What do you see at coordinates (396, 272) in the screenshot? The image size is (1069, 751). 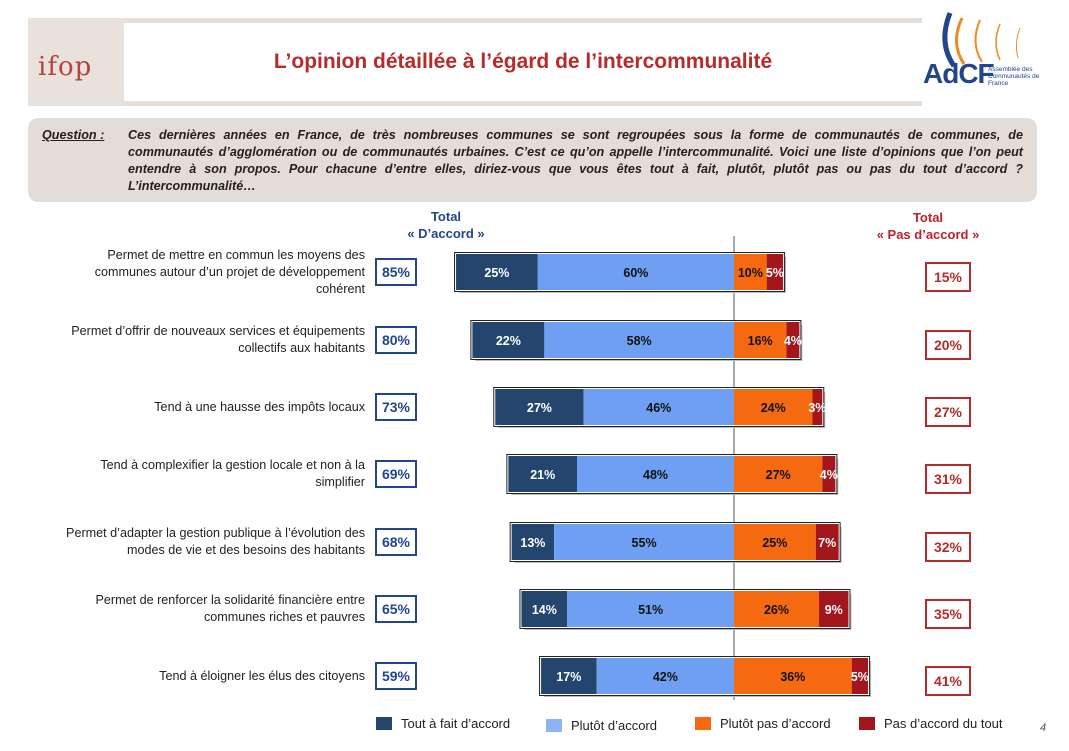 I see `total-agree-value: 85%` at bounding box center [396, 272].